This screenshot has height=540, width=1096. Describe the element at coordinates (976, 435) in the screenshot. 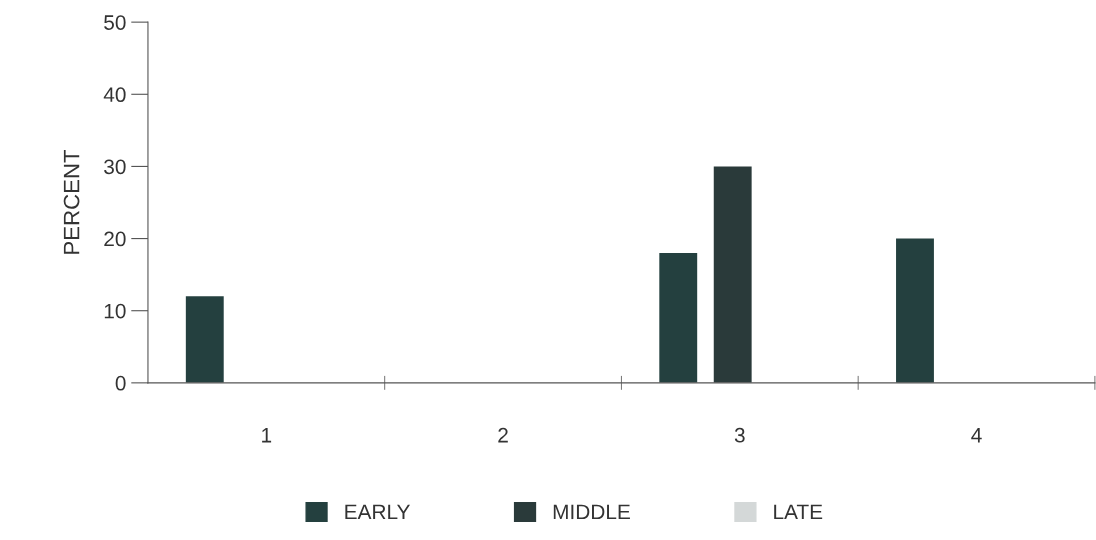

I see `x-tick-label: 4` at that location.